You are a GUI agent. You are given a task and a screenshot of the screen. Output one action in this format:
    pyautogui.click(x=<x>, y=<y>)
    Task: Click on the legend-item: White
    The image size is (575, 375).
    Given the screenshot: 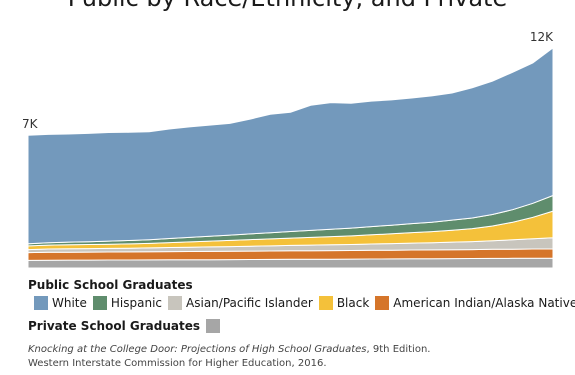 What is the action you would take?
    pyautogui.click(x=60, y=303)
    